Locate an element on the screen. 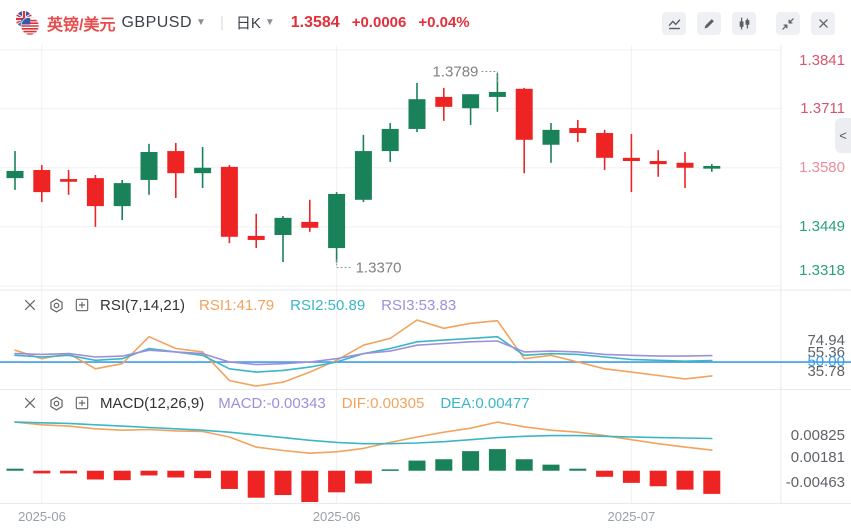  price-change: +0.0006 is located at coordinates (379, 22).